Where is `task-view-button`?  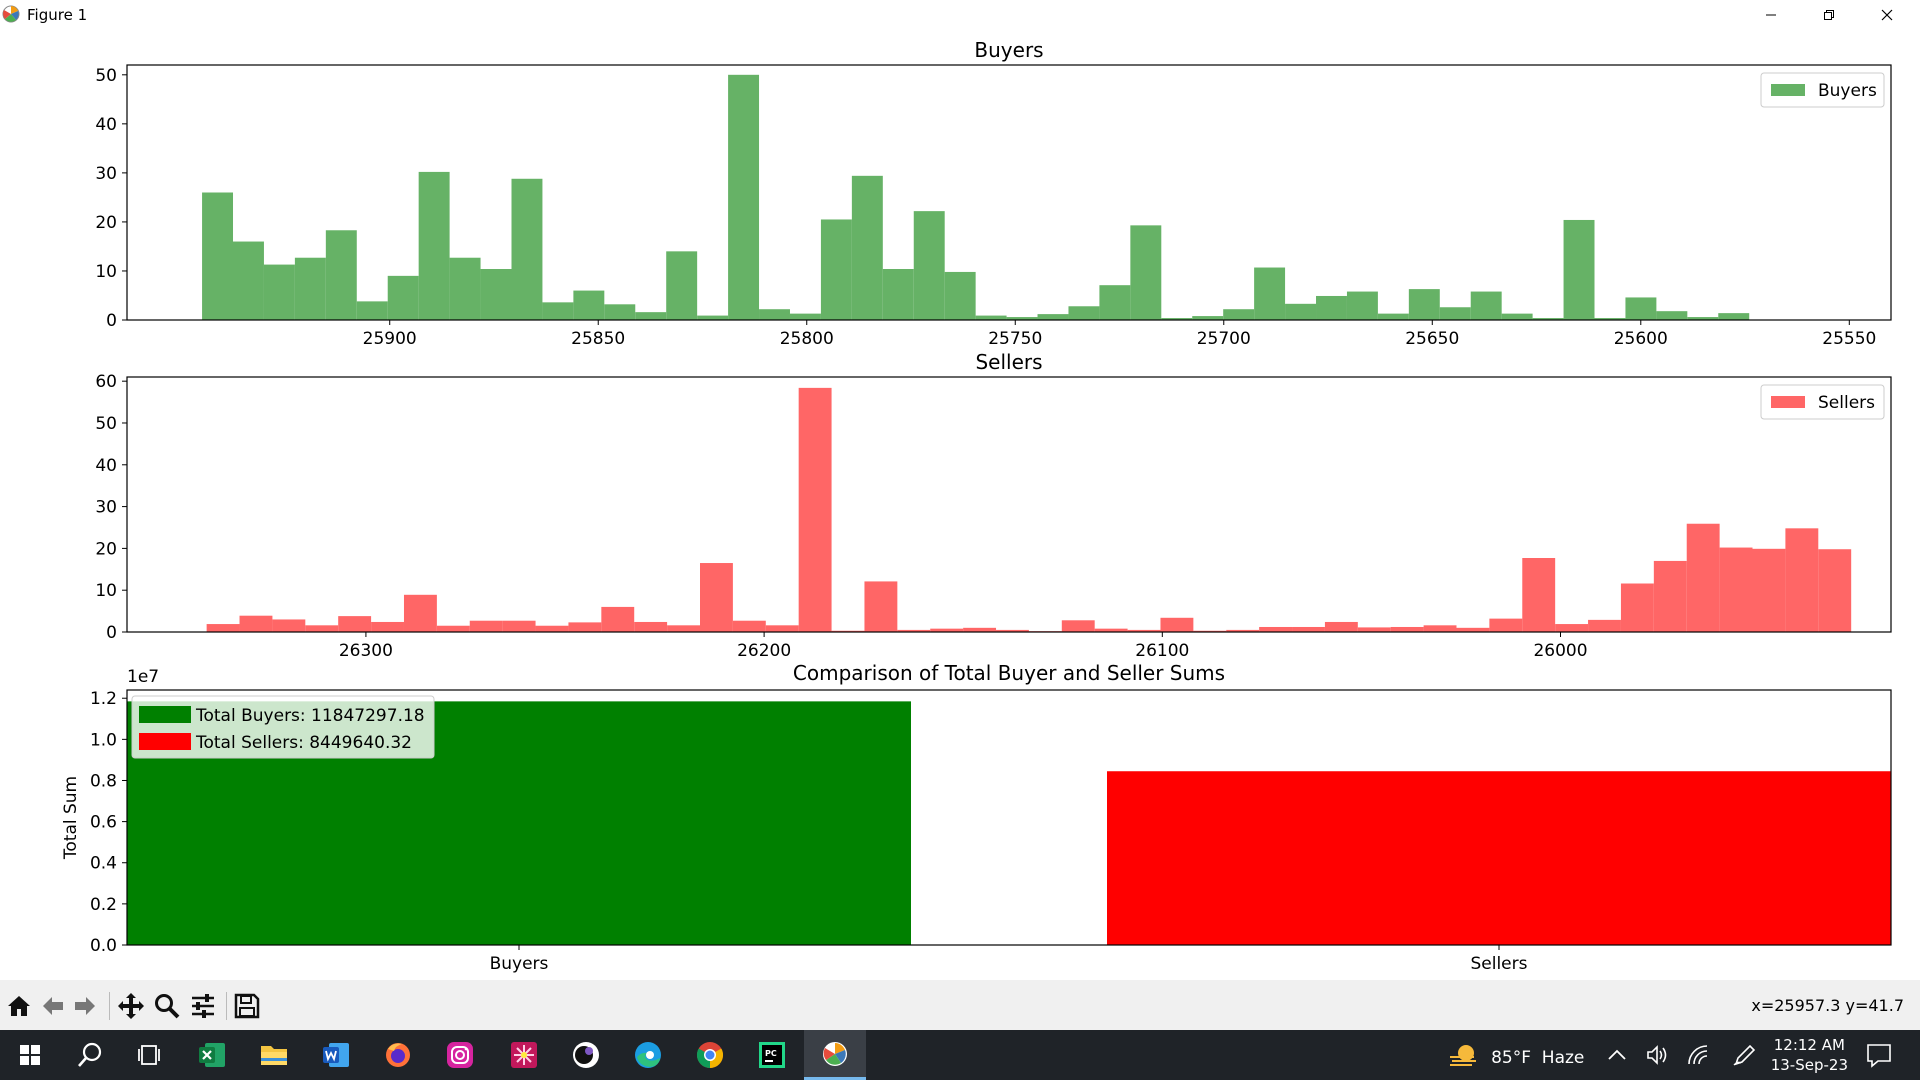
task-view-button is located at coordinates (150, 1055).